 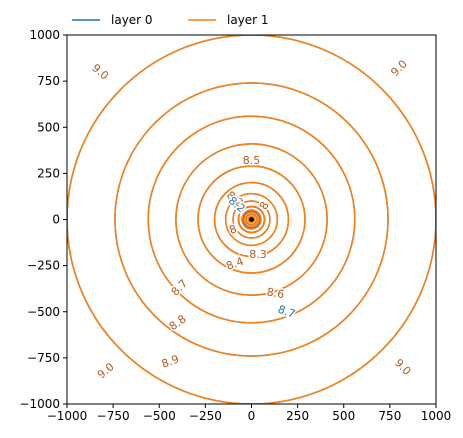 I want to click on x-tick-label: 0, so click(x=252, y=416).